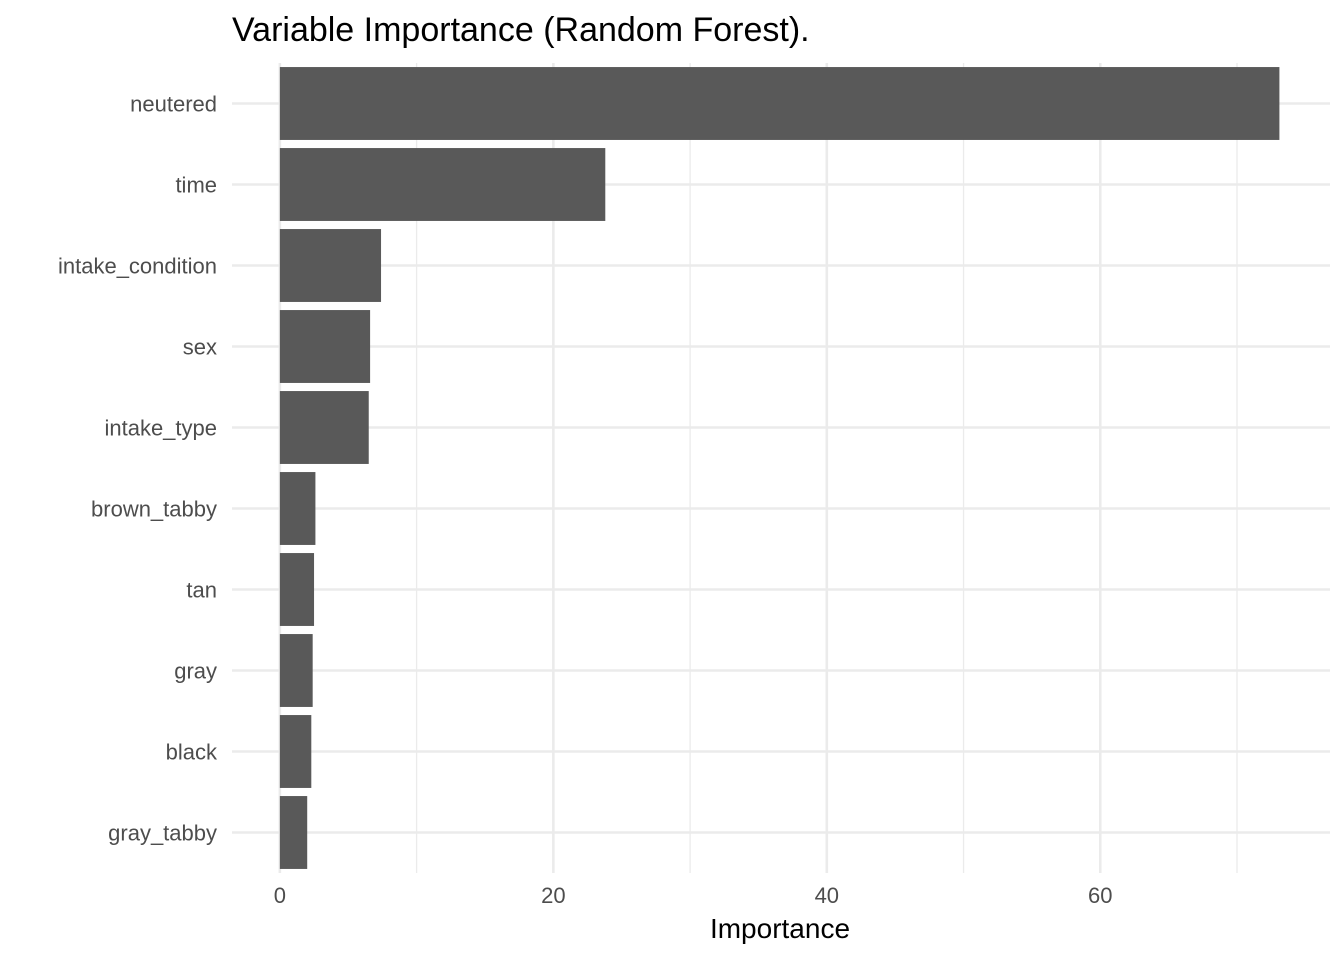 Image resolution: width=1344 pixels, height=960 pixels. Describe the element at coordinates (137, 266) in the screenshot. I see `y-tick-label: intake_condition` at that location.